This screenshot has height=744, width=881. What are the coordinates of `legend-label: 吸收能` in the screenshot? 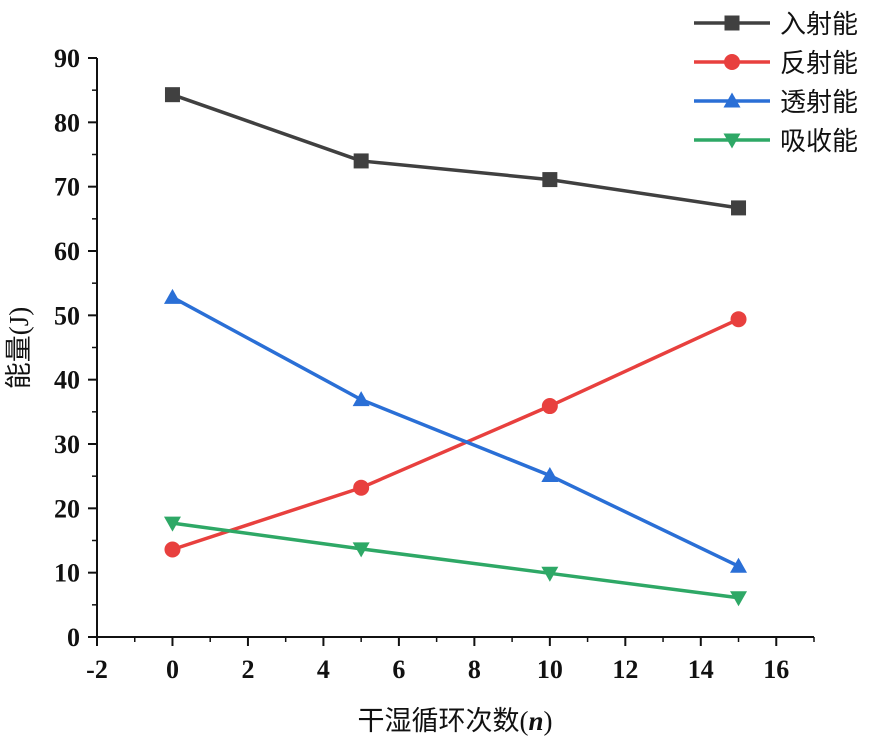 It's located at (819, 141).